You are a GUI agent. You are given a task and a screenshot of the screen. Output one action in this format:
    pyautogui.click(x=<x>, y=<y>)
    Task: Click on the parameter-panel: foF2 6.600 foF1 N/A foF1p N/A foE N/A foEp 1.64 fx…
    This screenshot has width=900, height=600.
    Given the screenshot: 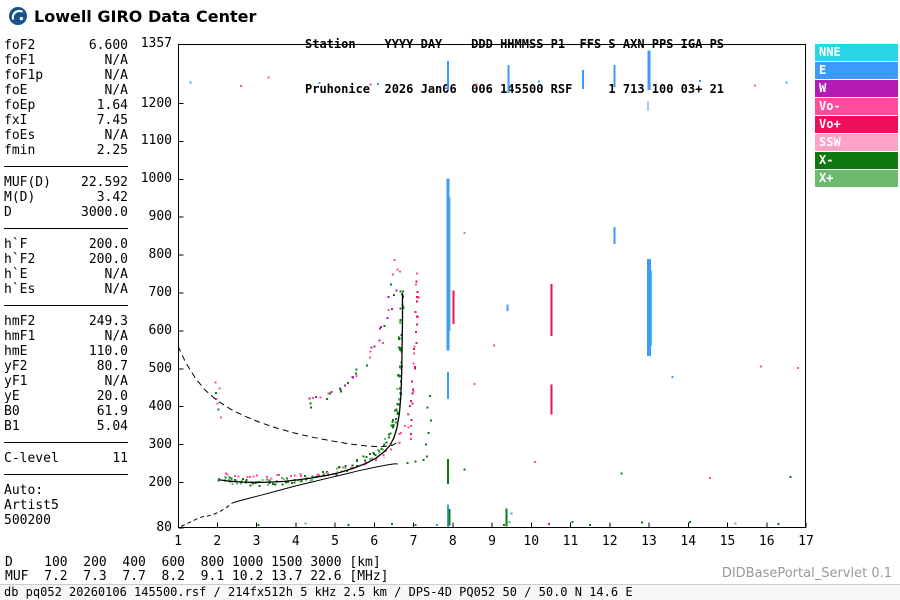 What is the action you would take?
    pyautogui.click(x=66, y=283)
    